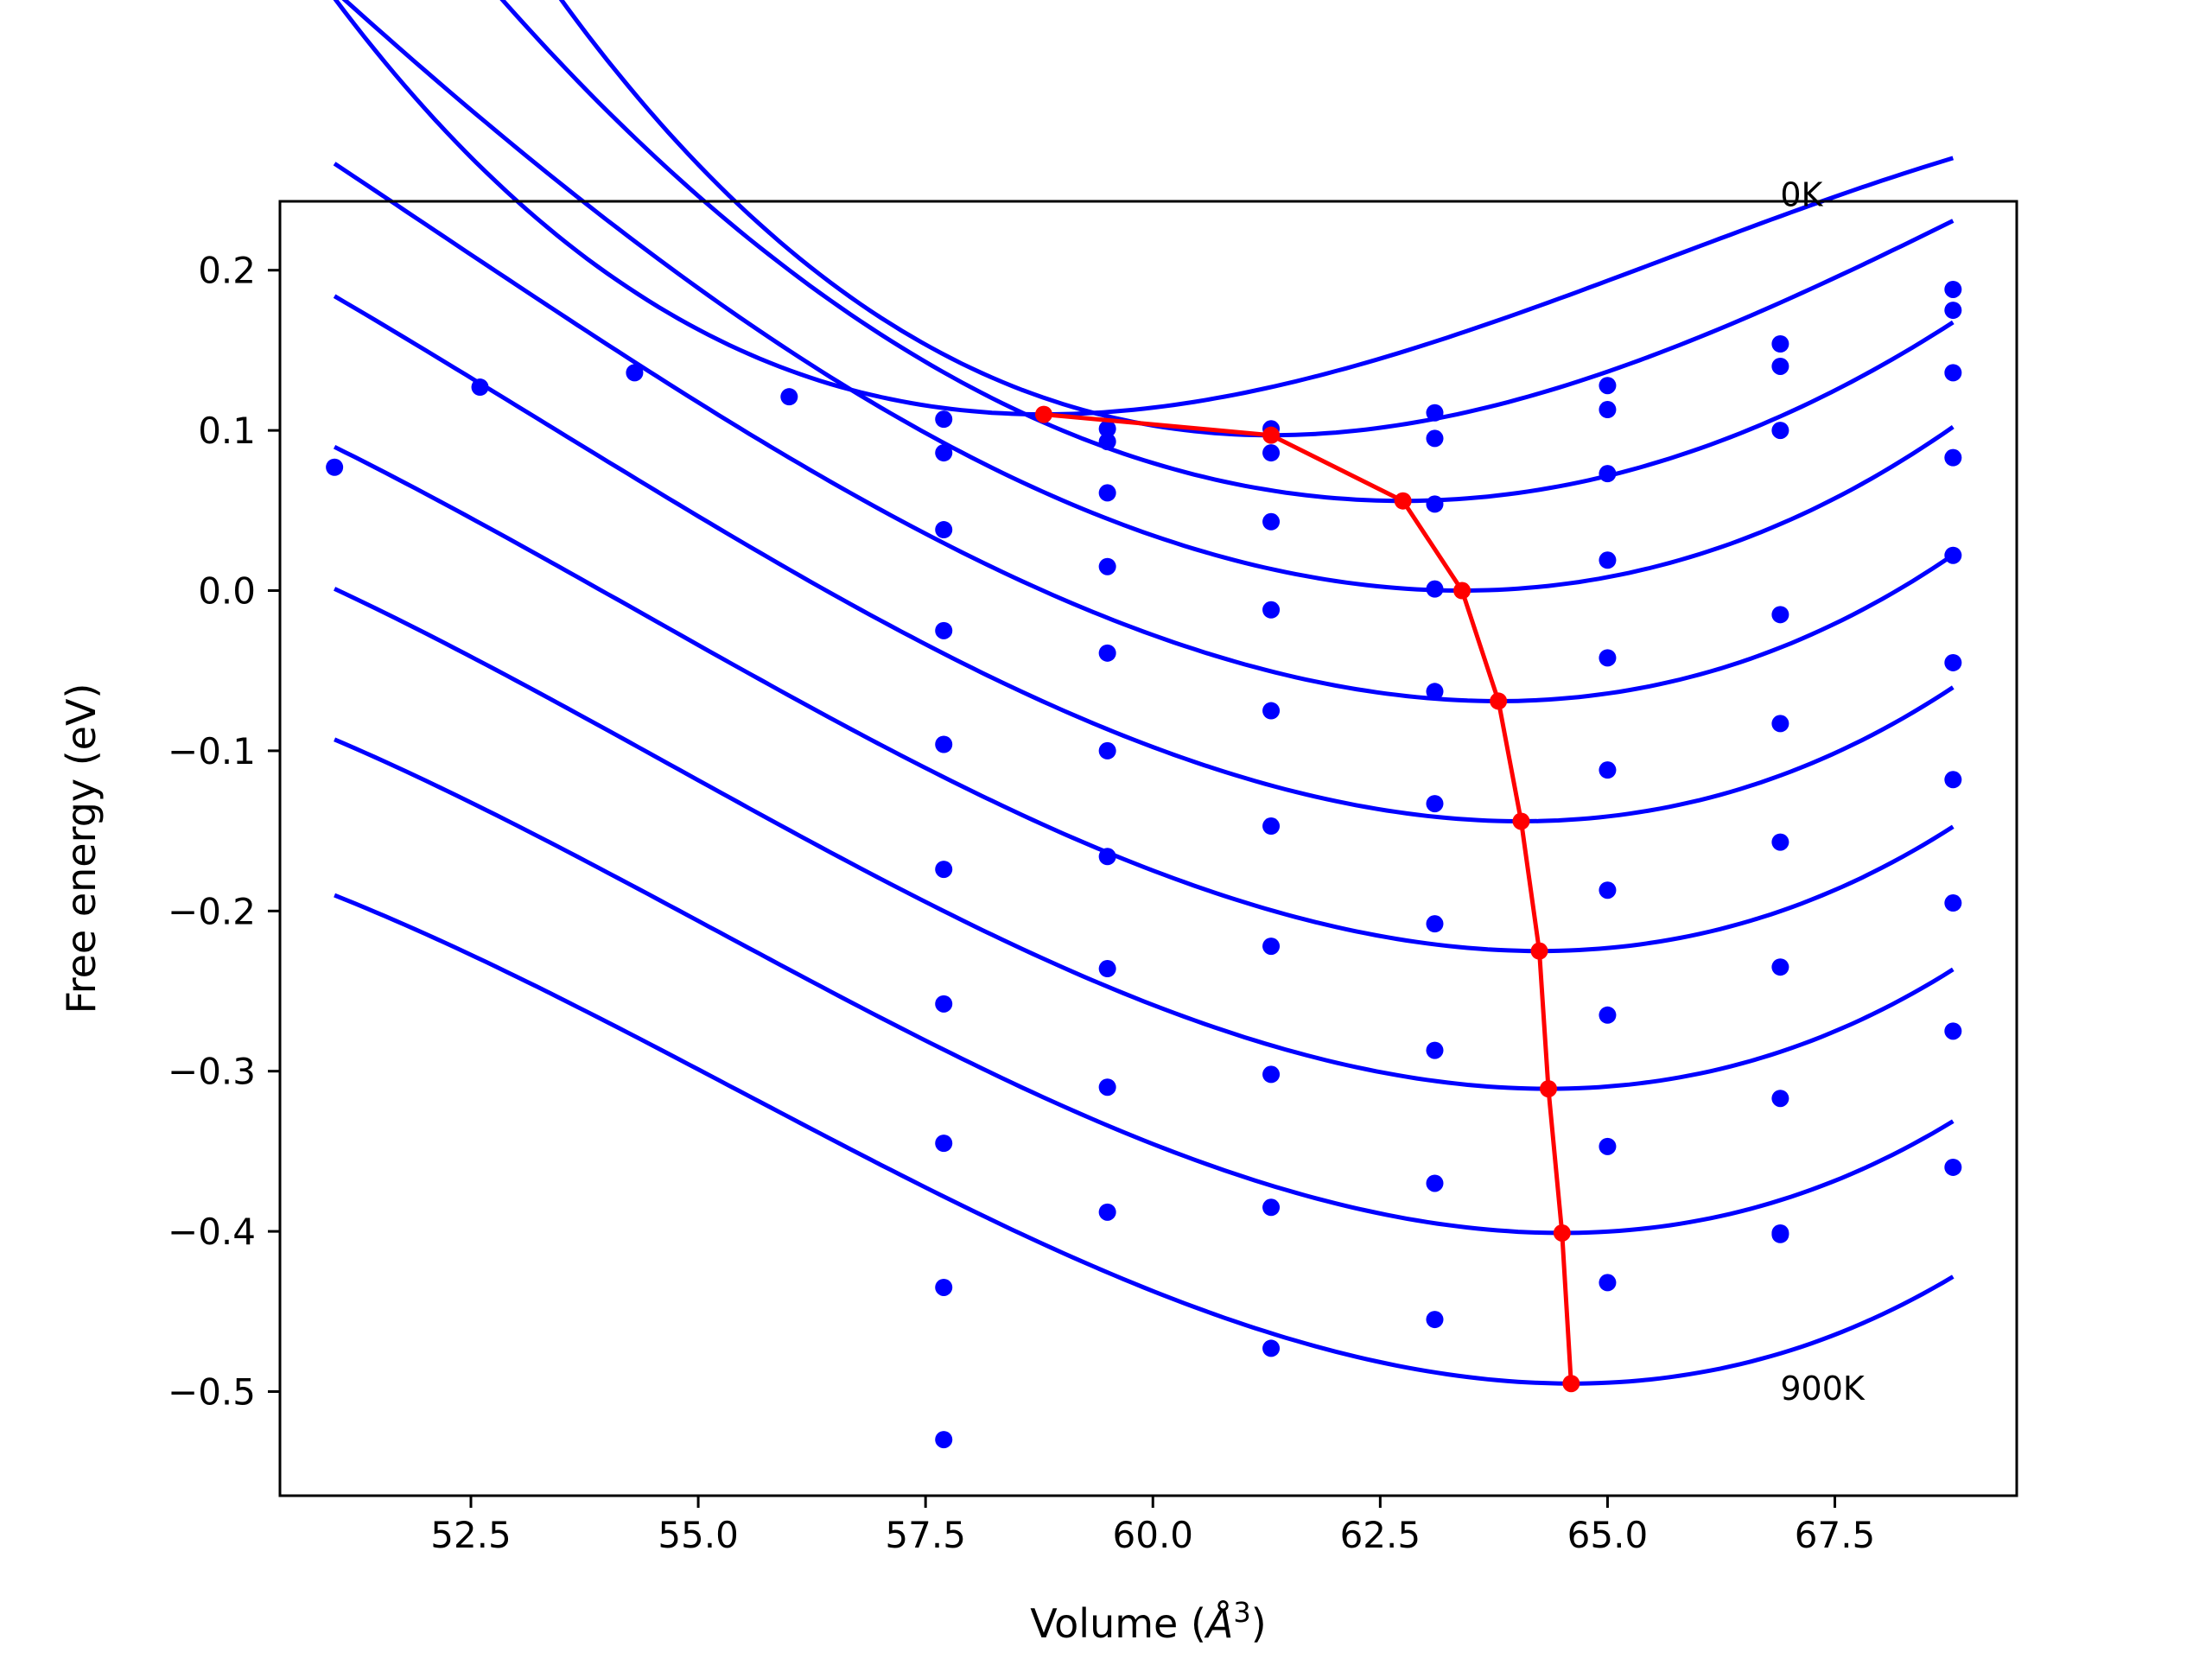 This screenshot has height=1659, width=2212. Describe the element at coordinates (212, 751) in the screenshot. I see `y-tick-label: −0.1` at that location.